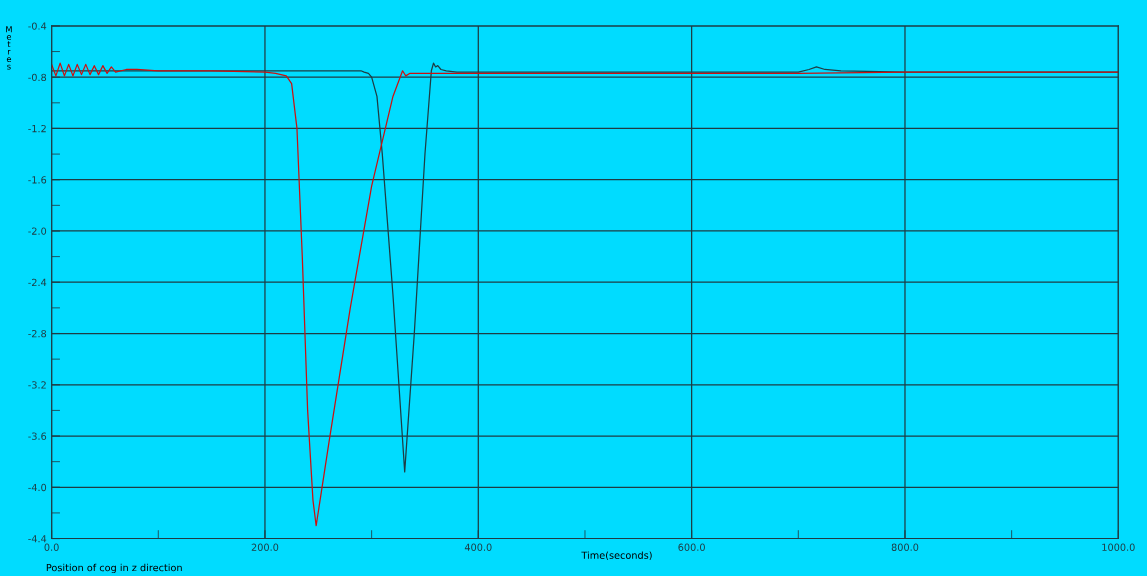  What do you see at coordinates (37, 77) in the screenshot?
I see `y-tick-label: -0.8` at bounding box center [37, 77].